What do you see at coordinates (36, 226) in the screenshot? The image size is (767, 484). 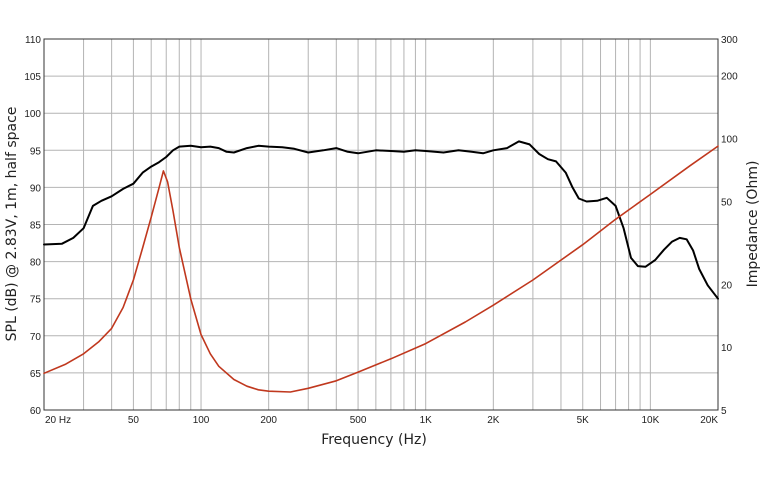 I see `y-left-tick-label: 85` at bounding box center [36, 226].